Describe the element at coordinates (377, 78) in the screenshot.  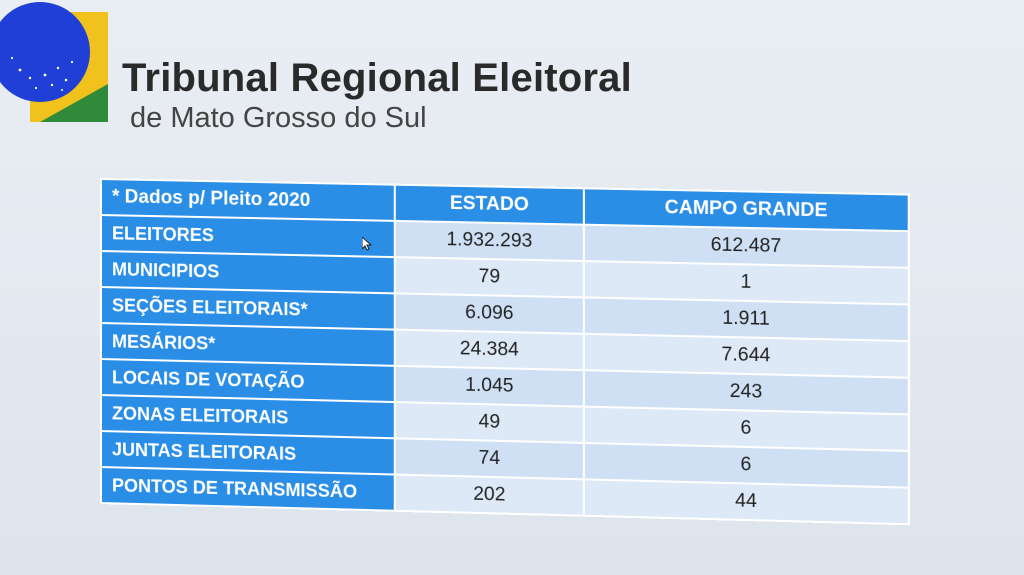
I see `page-title: Tribunal Regional Eleitoral` at that location.